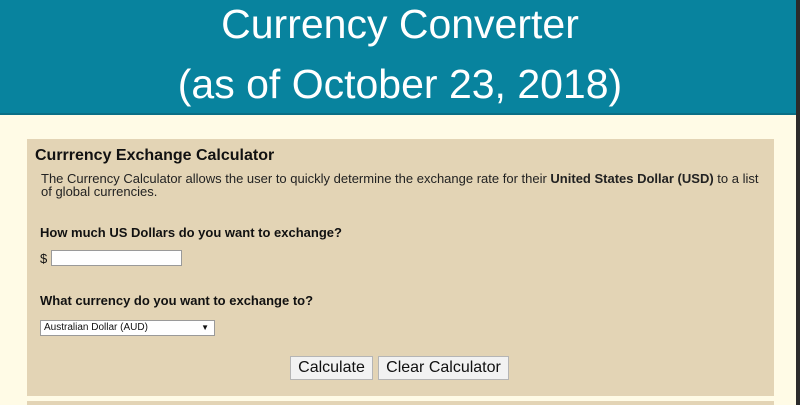 The image size is (800, 405). Describe the element at coordinates (798, 202) in the screenshot. I see `window-edge` at that location.